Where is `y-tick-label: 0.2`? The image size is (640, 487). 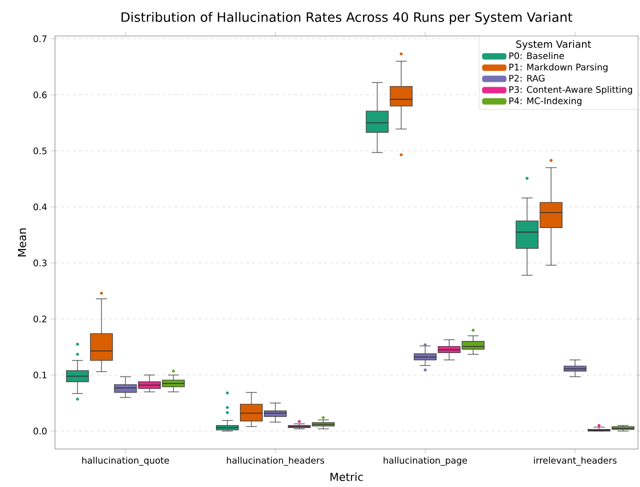
y-tick-label: 0.2 is located at coordinates (40, 319).